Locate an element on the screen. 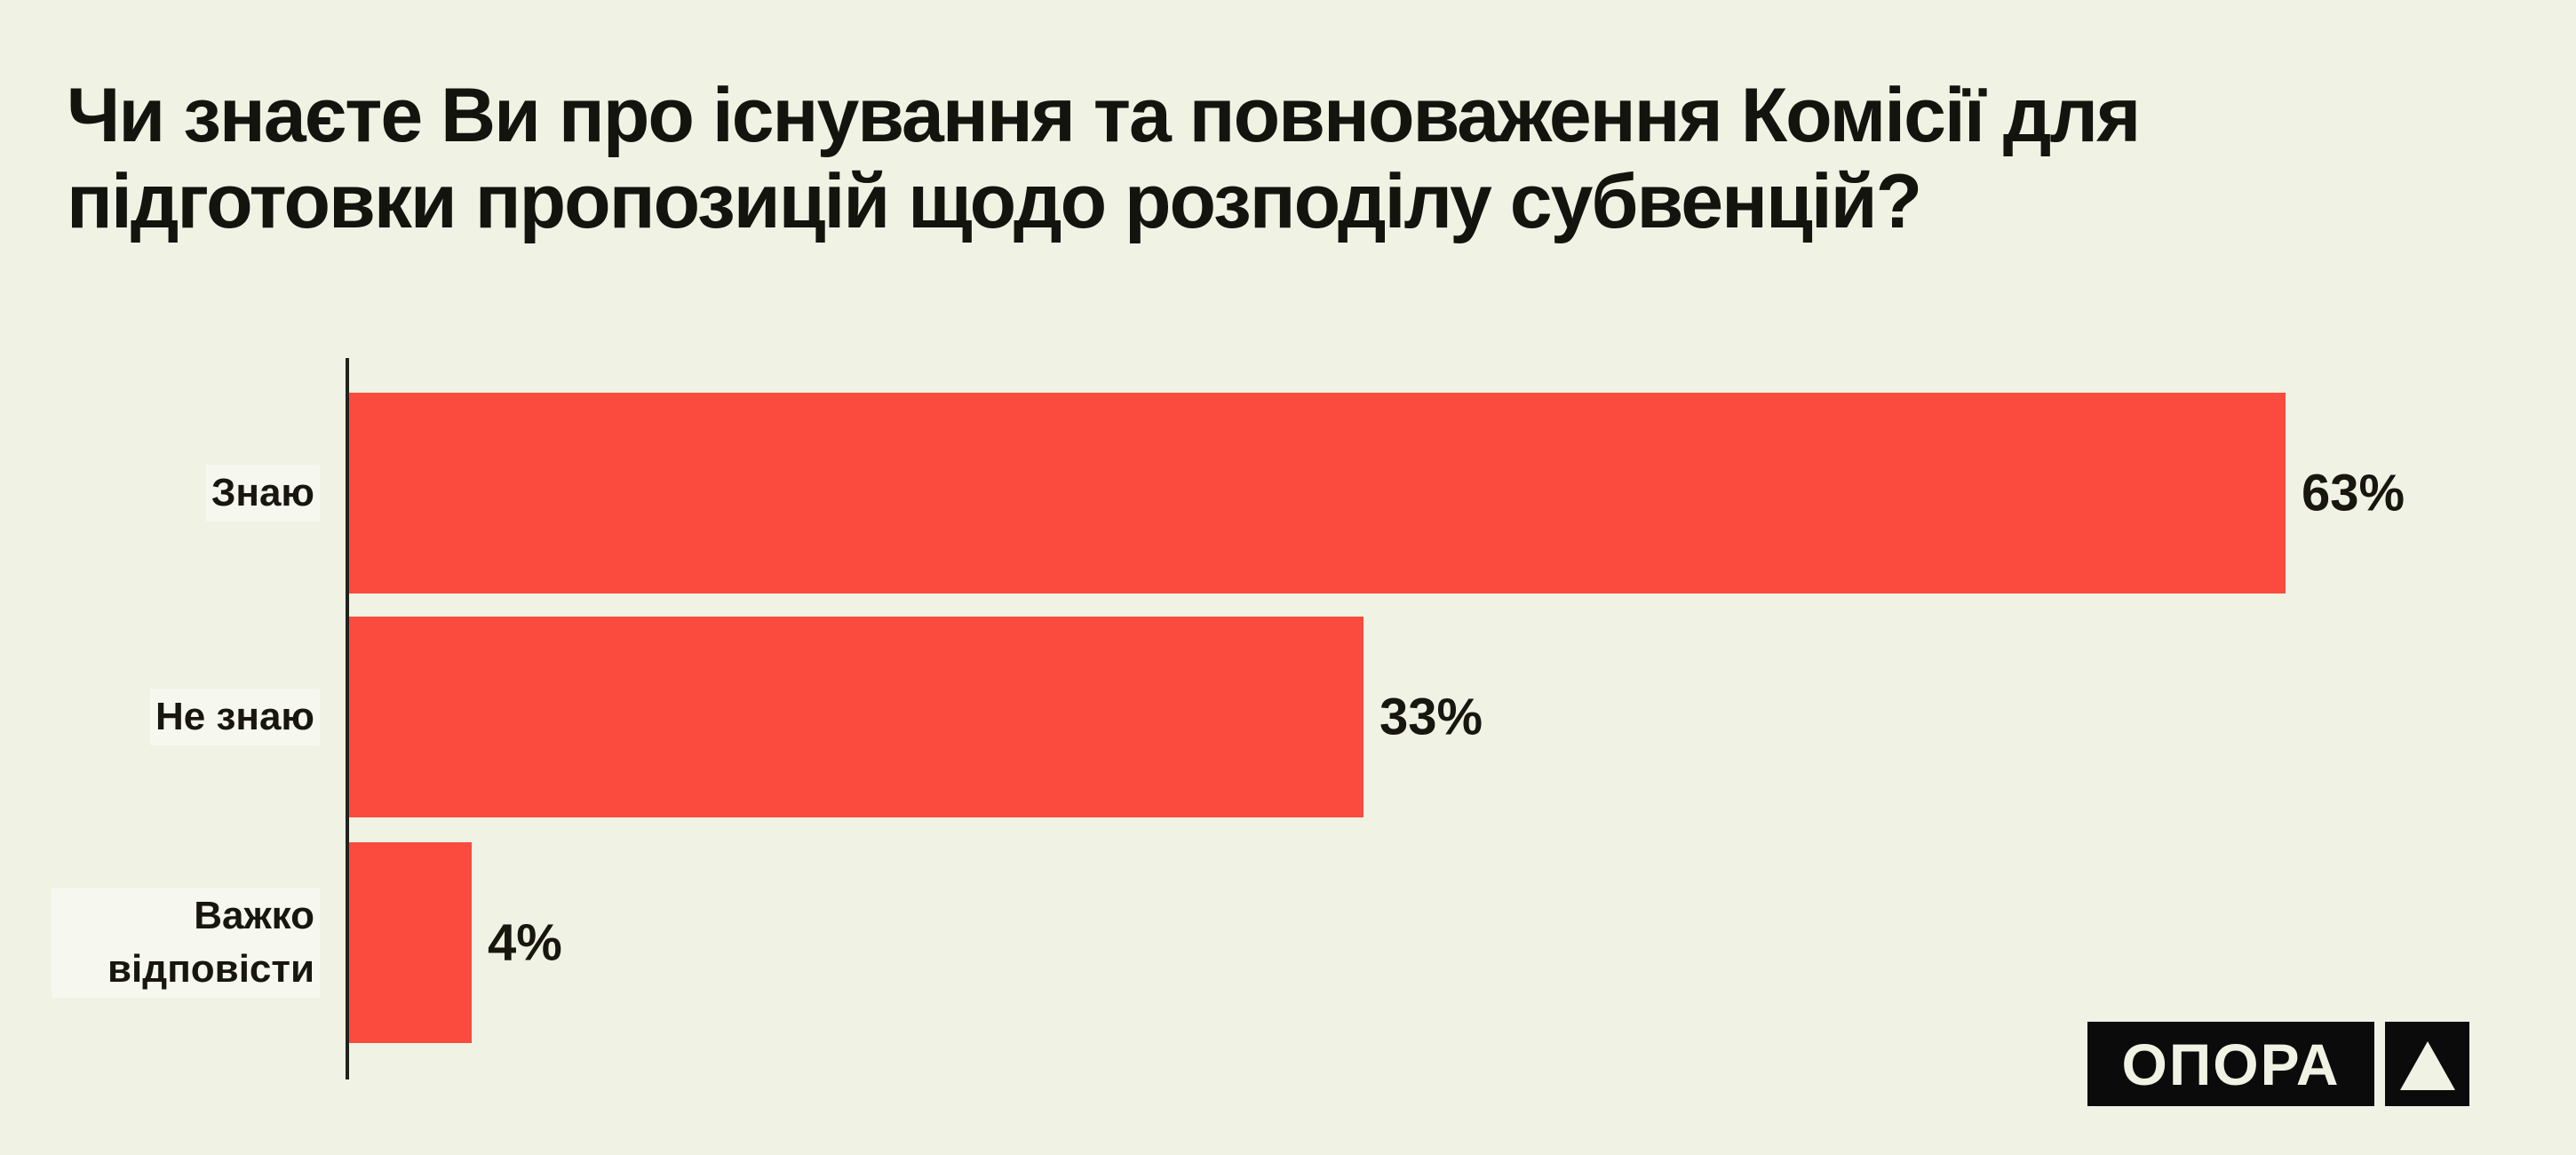 Image resolution: width=2576 pixels, height=1155 pixels. bar-ne-znayu is located at coordinates (856, 717).